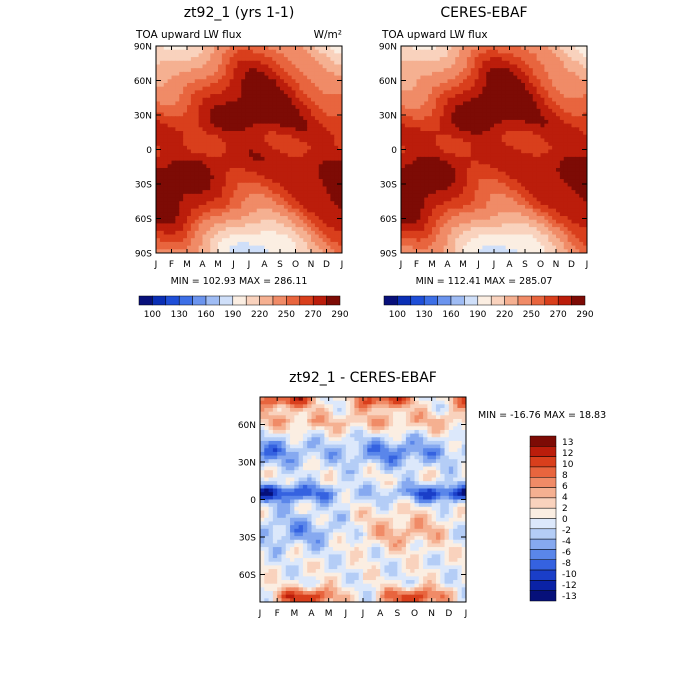 Image resolution: width=700 pixels, height=700 pixels. I want to click on heatmap-field-obs, so click(494, 149).